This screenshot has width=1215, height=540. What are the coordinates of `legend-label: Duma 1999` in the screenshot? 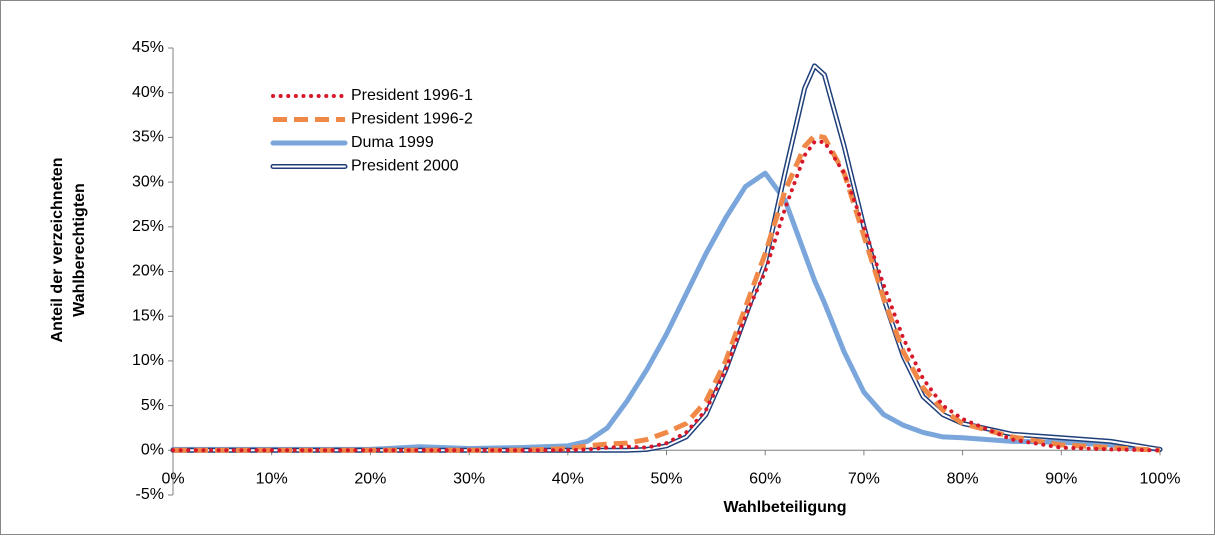 It's located at (392, 142).